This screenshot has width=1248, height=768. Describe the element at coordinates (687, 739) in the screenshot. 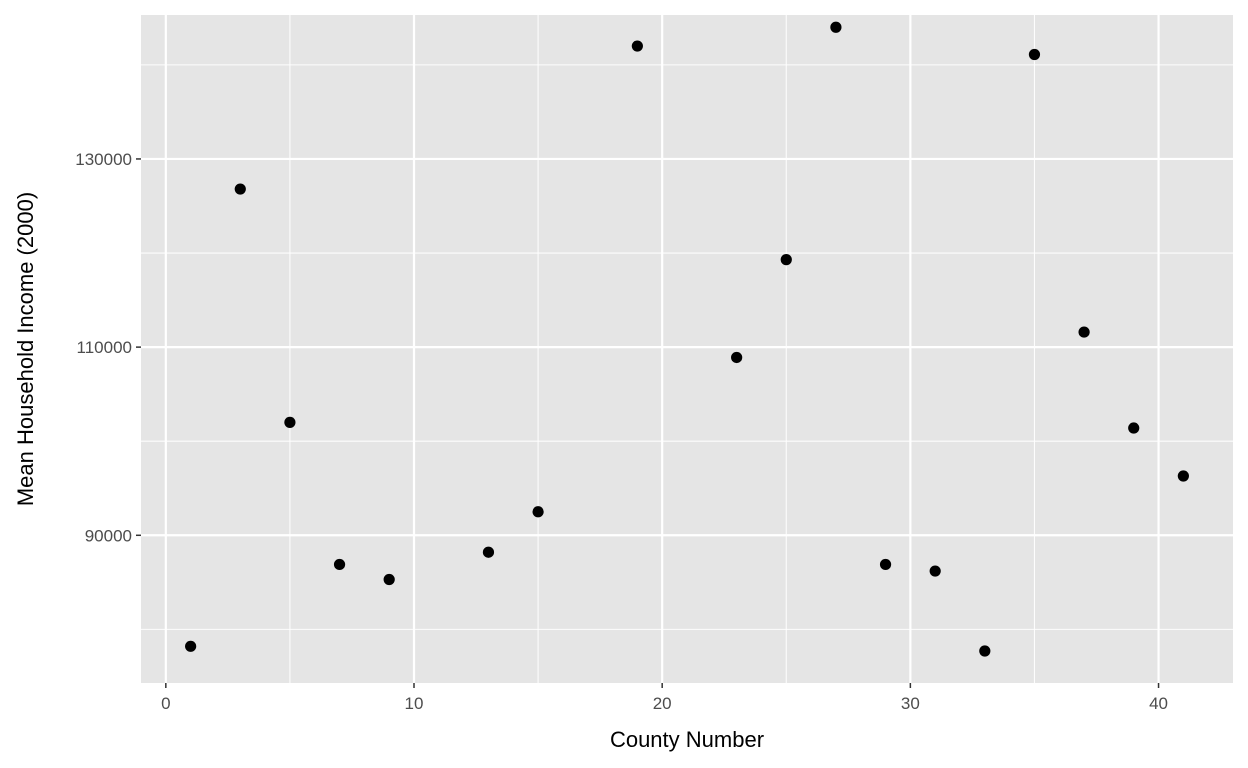

I see `x-axis-title: County Number` at that location.